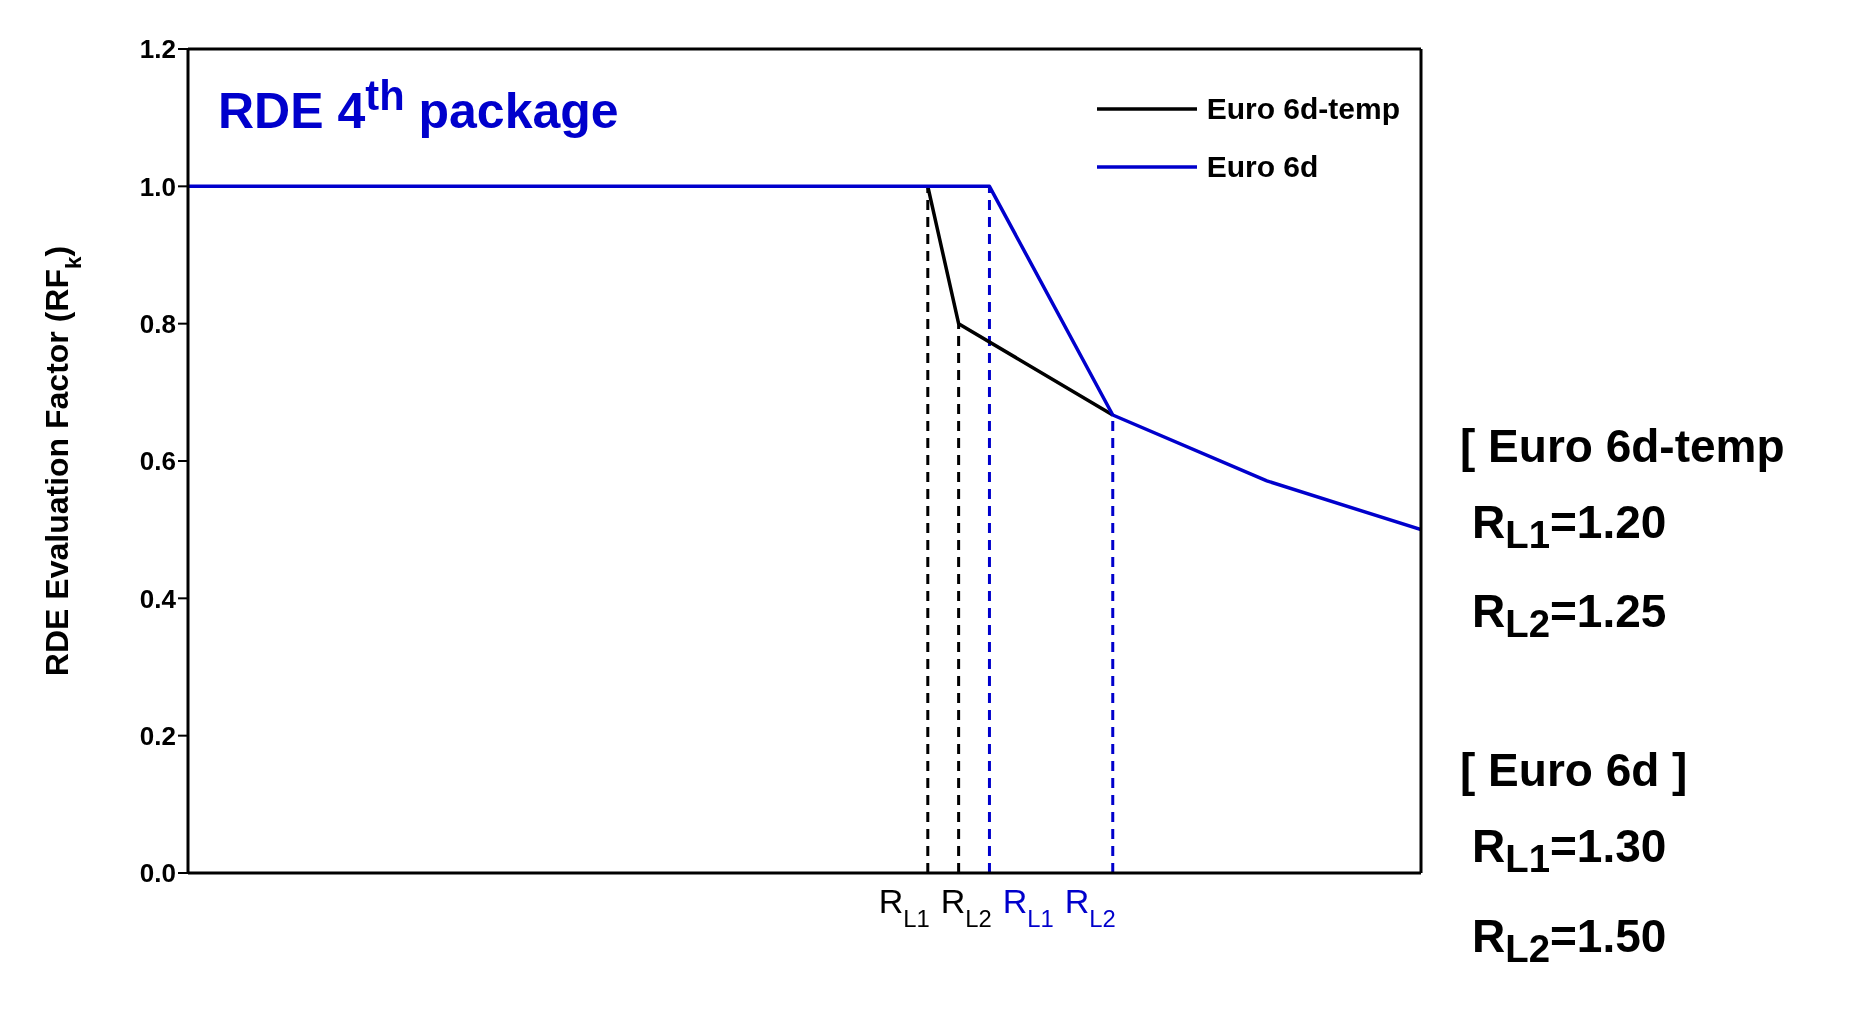  What do you see at coordinates (1262, 167) in the screenshot?
I see `legend-label: Euro 6d` at bounding box center [1262, 167].